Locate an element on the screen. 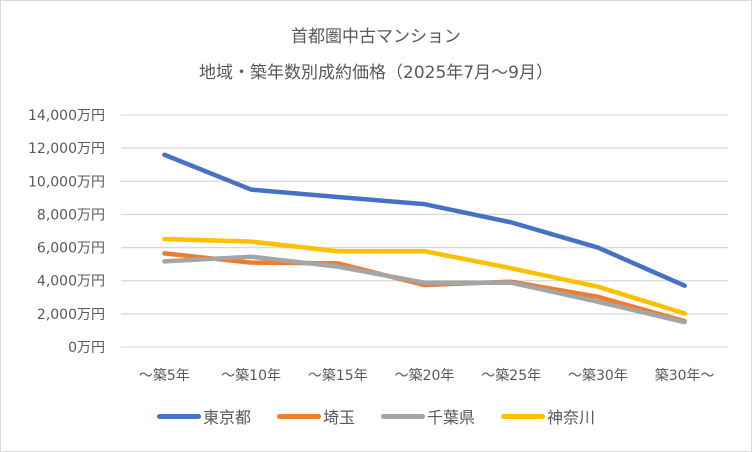 The image size is (752, 452). legend-item: 神奈川 is located at coordinates (548, 416).